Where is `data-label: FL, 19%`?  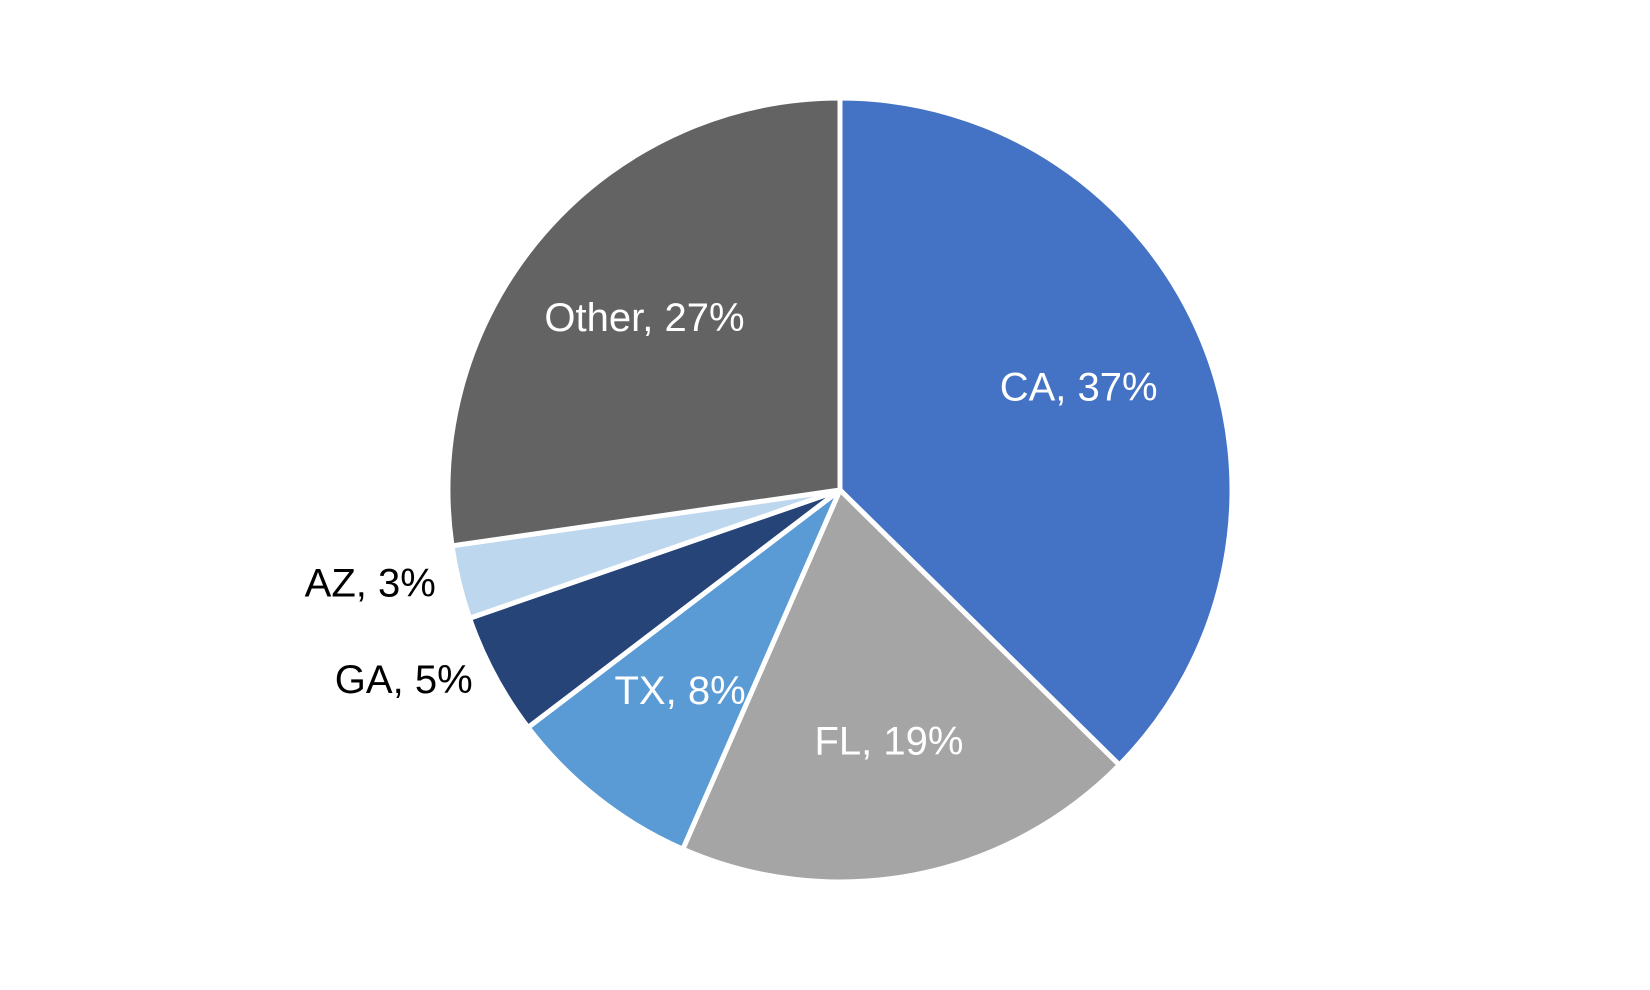 data-label: FL, 19% is located at coordinates (888, 742).